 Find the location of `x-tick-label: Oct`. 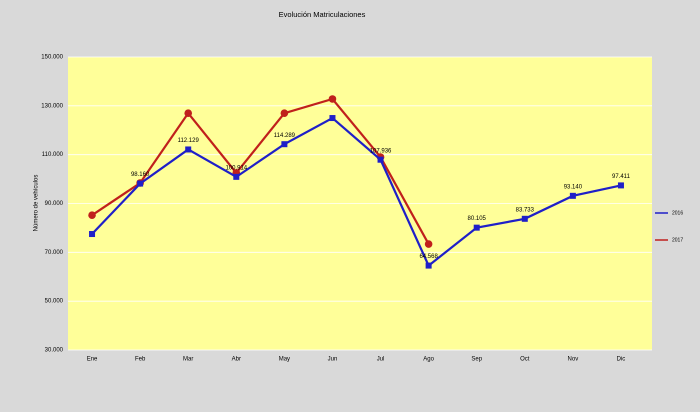

x-tick-label: Oct is located at coordinates (525, 360).